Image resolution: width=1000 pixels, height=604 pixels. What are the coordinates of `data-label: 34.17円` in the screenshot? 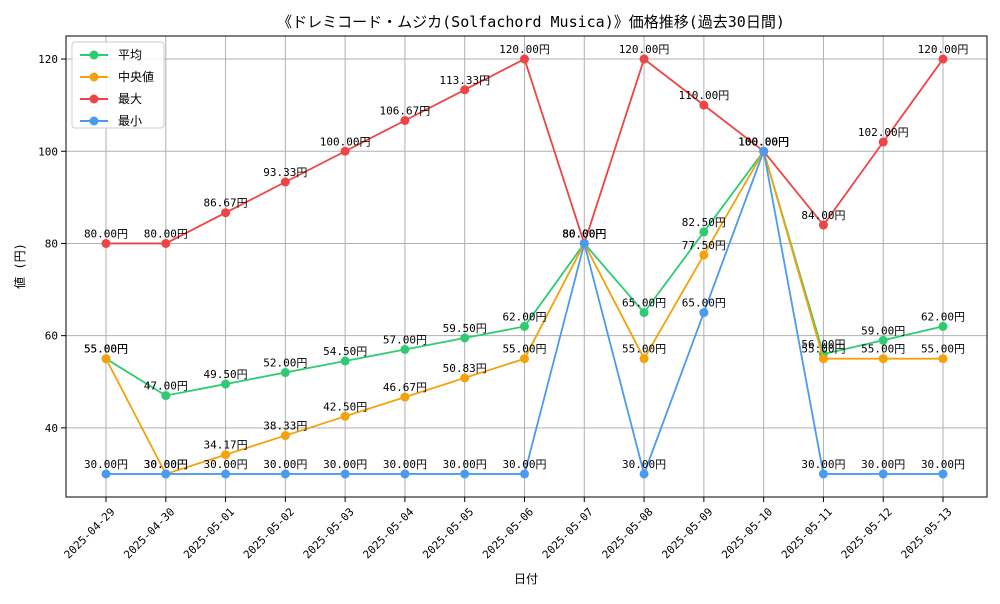 It's located at (226, 445).